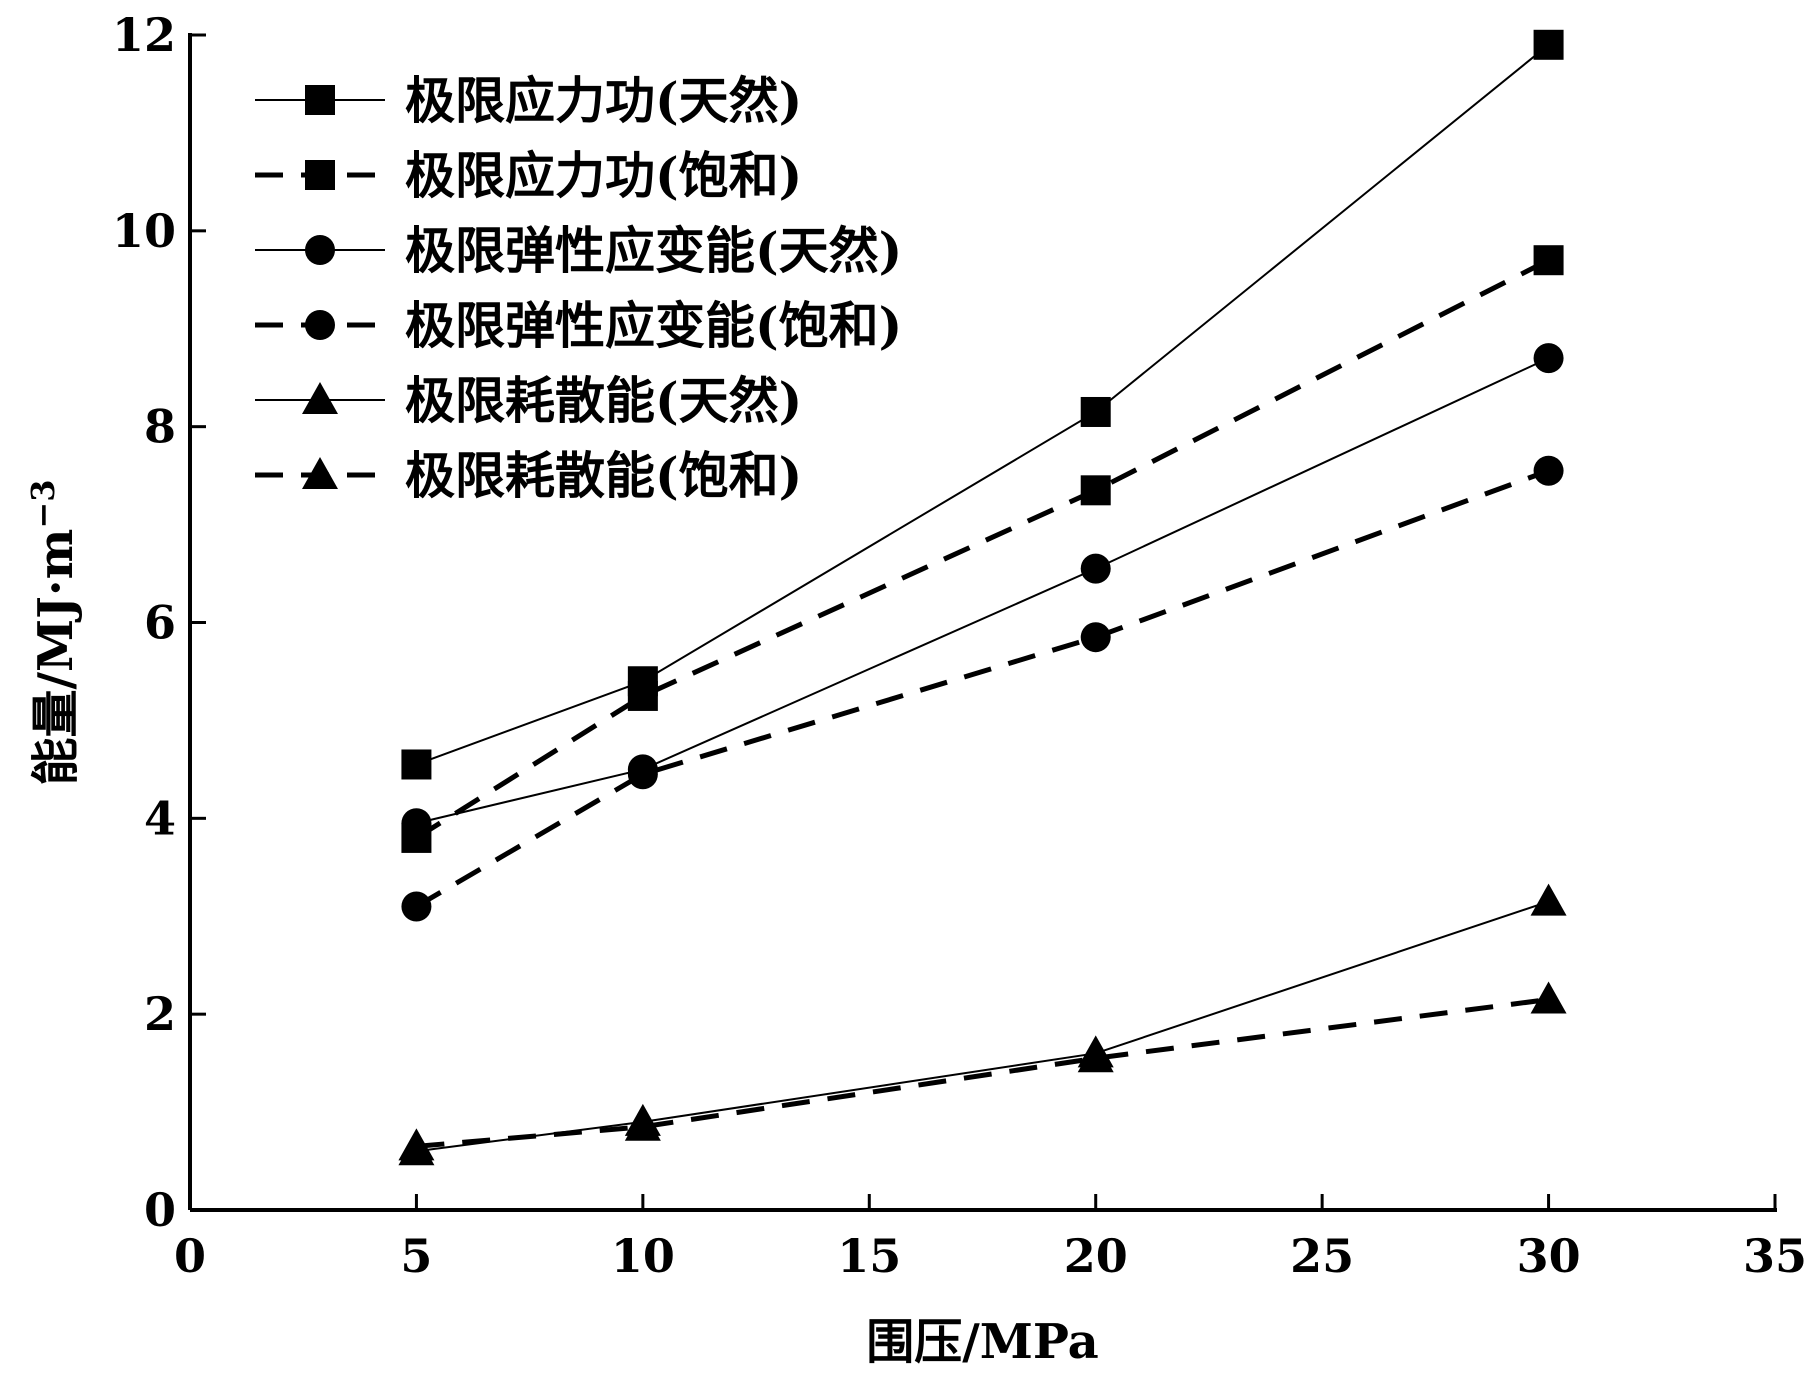 This screenshot has height=1388, width=1820. I want to click on y-tick-label: 8, so click(160, 427).